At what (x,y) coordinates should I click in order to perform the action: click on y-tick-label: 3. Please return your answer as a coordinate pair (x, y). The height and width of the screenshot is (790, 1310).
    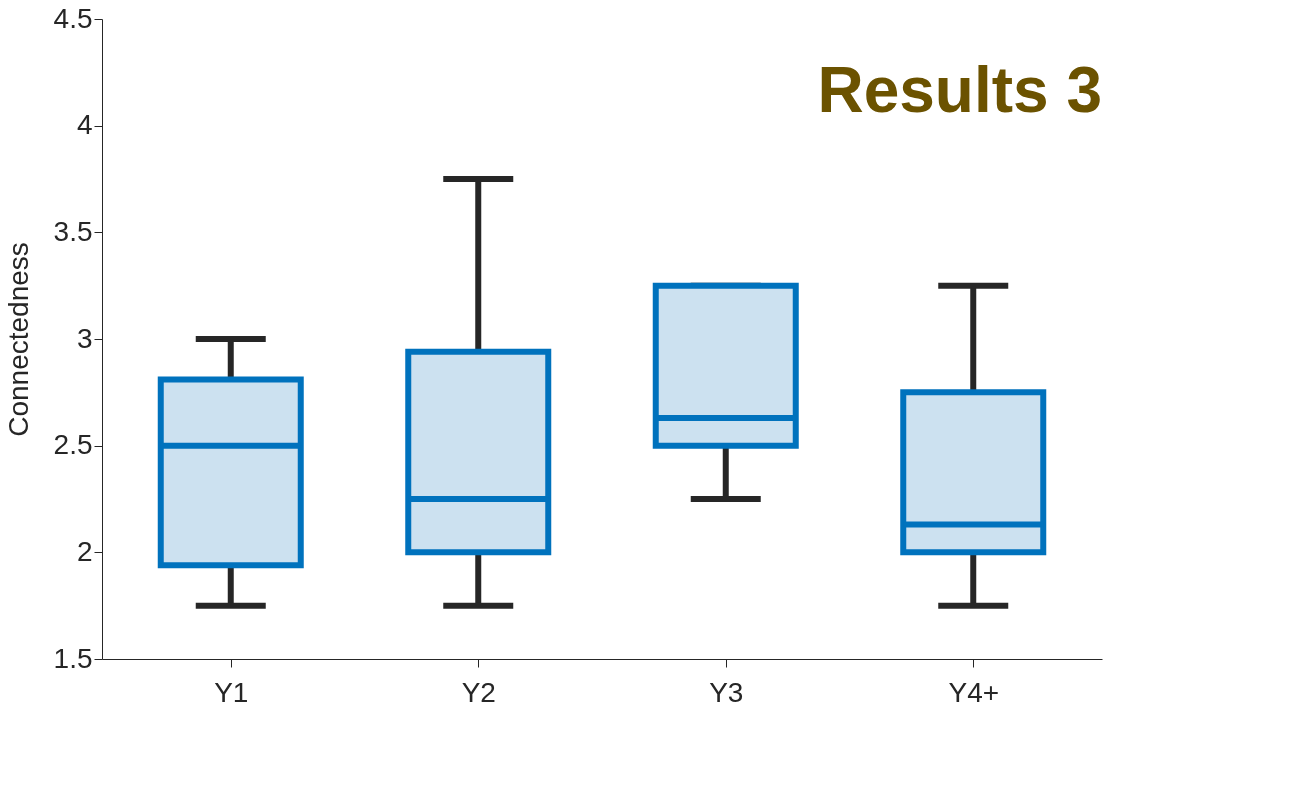
    Looking at the image, I should click on (84, 338).